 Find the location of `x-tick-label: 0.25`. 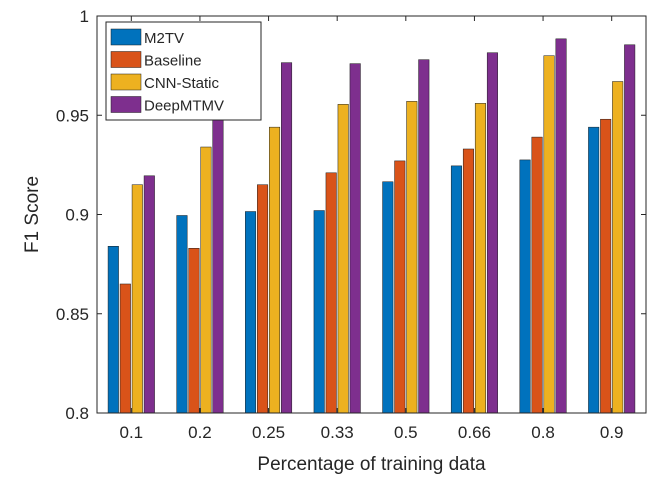

x-tick-label: 0.25 is located at coordinates (268, 432).